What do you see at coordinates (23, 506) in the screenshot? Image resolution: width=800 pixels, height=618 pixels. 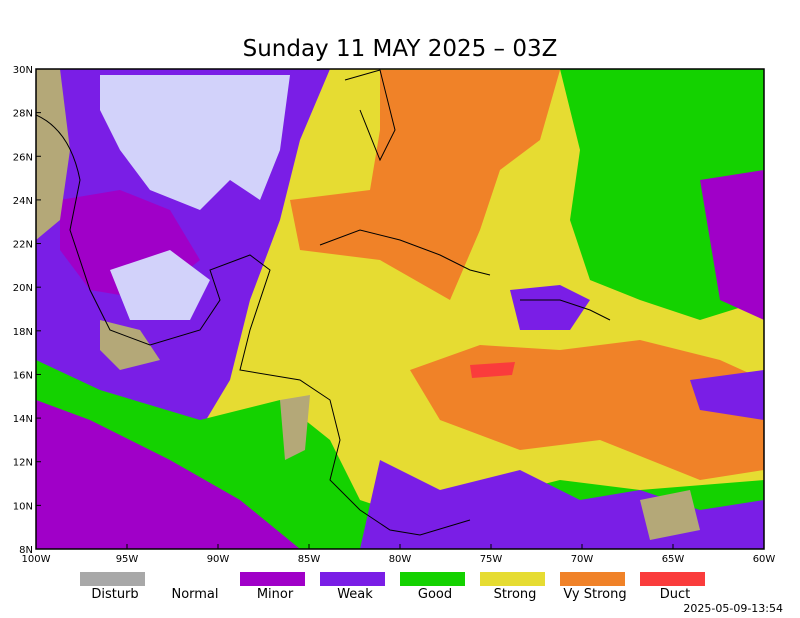 I see `y-tick-label: 10N` at bounding box center [23, 506].